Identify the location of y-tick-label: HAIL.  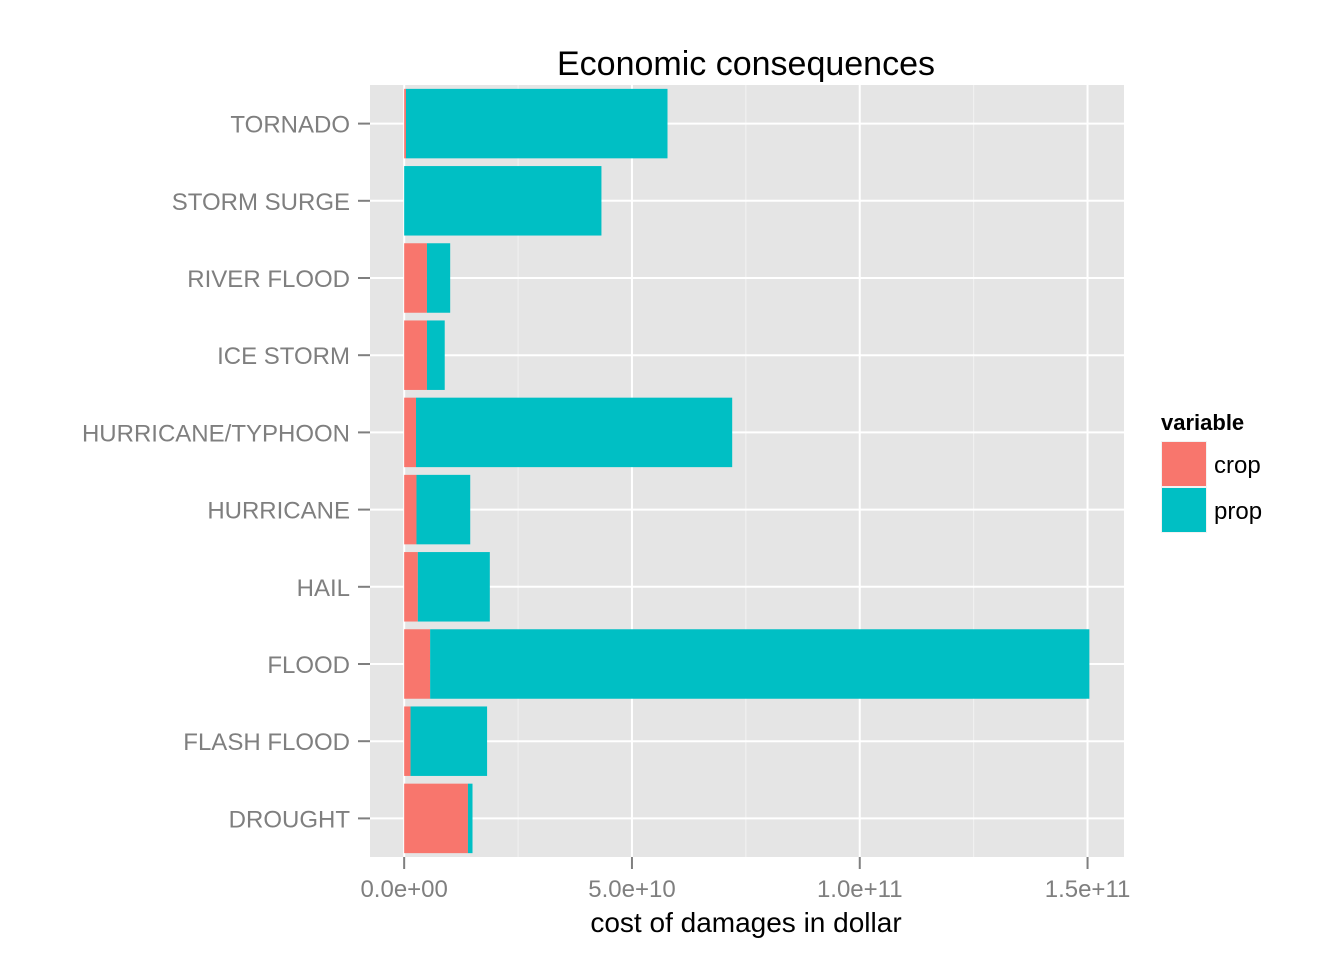
(323, 588).